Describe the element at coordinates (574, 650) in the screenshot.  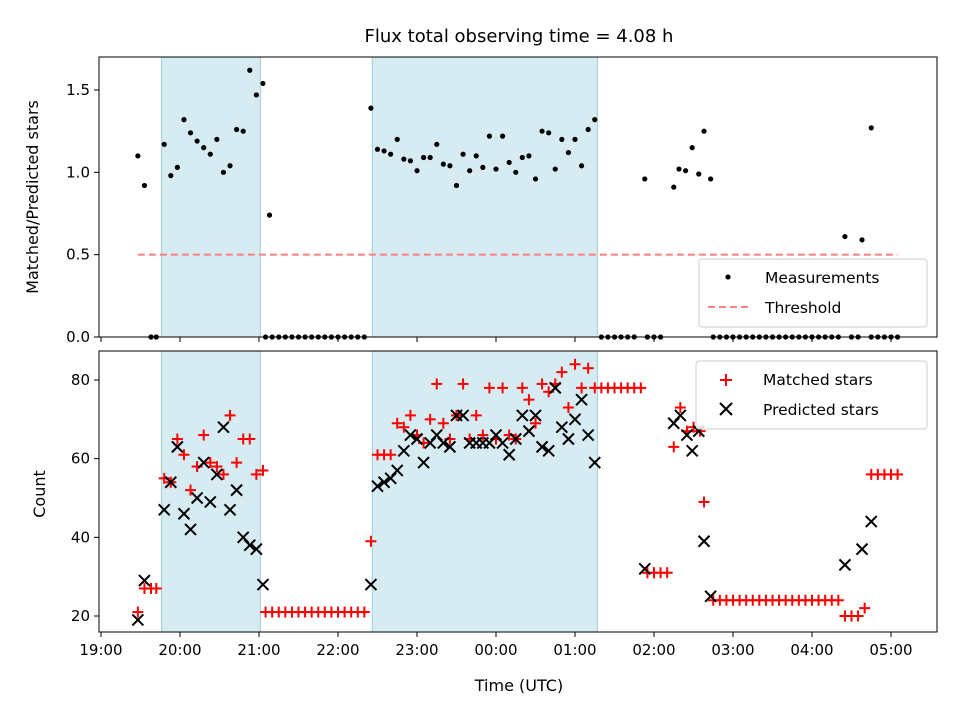
I see `x-tick-label: 01:00` at that location.